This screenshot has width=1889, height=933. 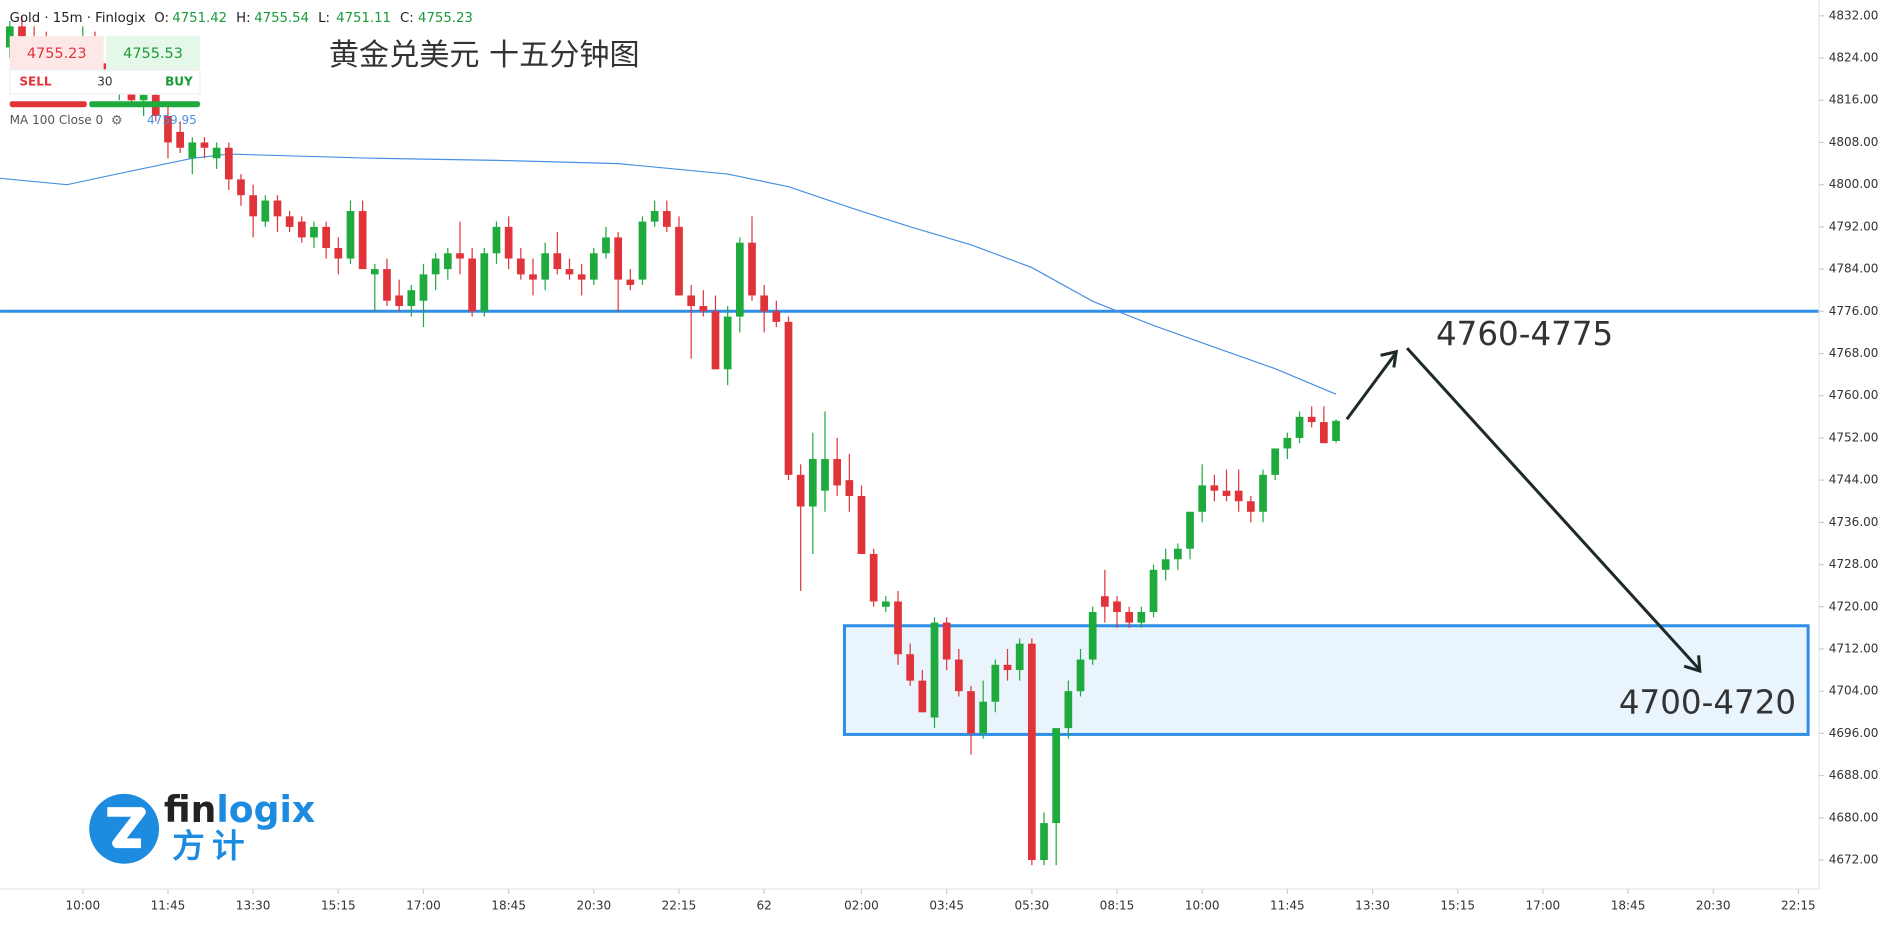 What do you see at coordinates (126, 828) in the screenshot?
I see `logo-mark` at bounding box center [126, 828].